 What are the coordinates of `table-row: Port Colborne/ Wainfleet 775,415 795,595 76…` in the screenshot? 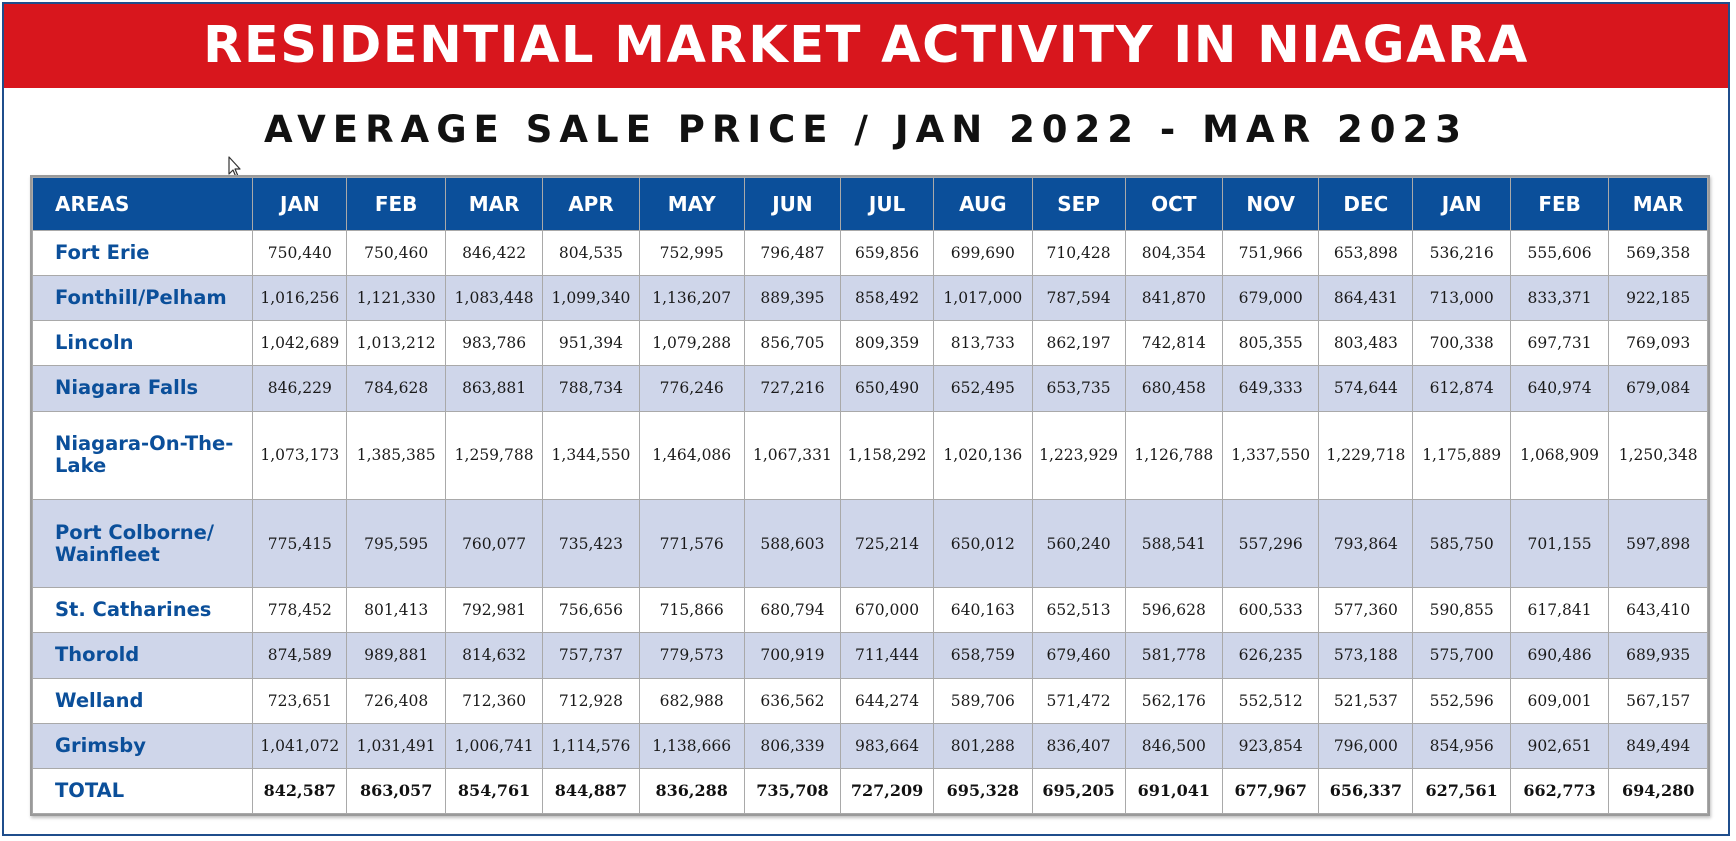 It's located at (869, 543).